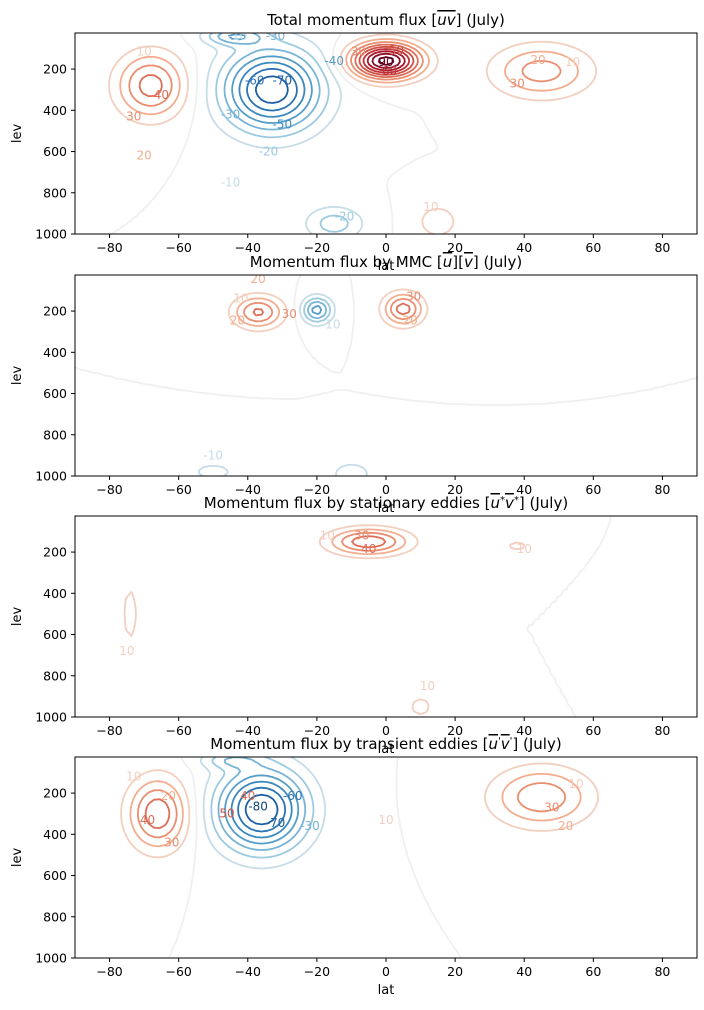 The width and height of the screenshot is (704, 1010). Describe the element at coordinates (389, 71) in the screenshot. I see `contour-label: 60` at that location.